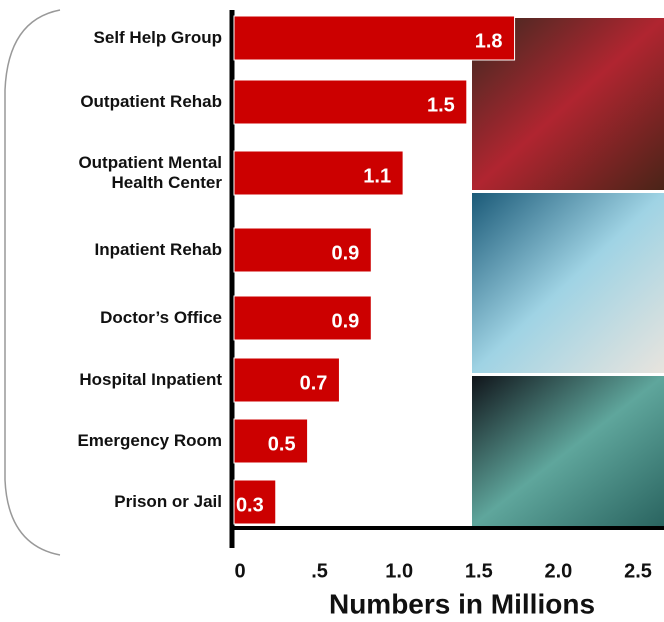 This screenshot has width=664, height=622. I want to click on y-tick-label: Inpatient Rehab, so click(158, 249).